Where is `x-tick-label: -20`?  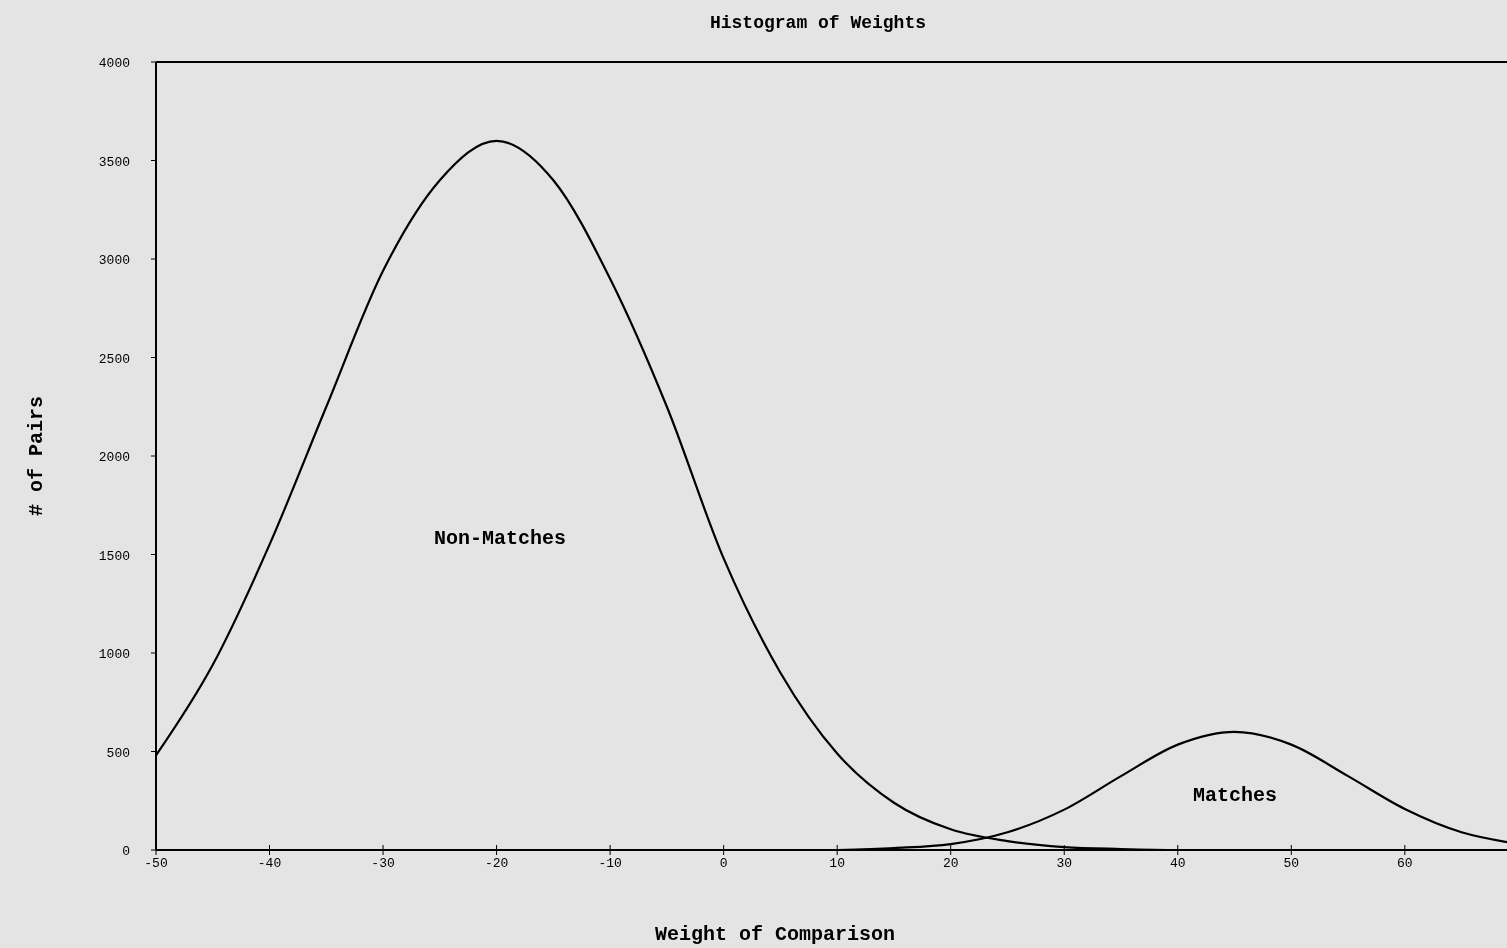
x-tick-label: -20 is located at coordinates (496, 863).